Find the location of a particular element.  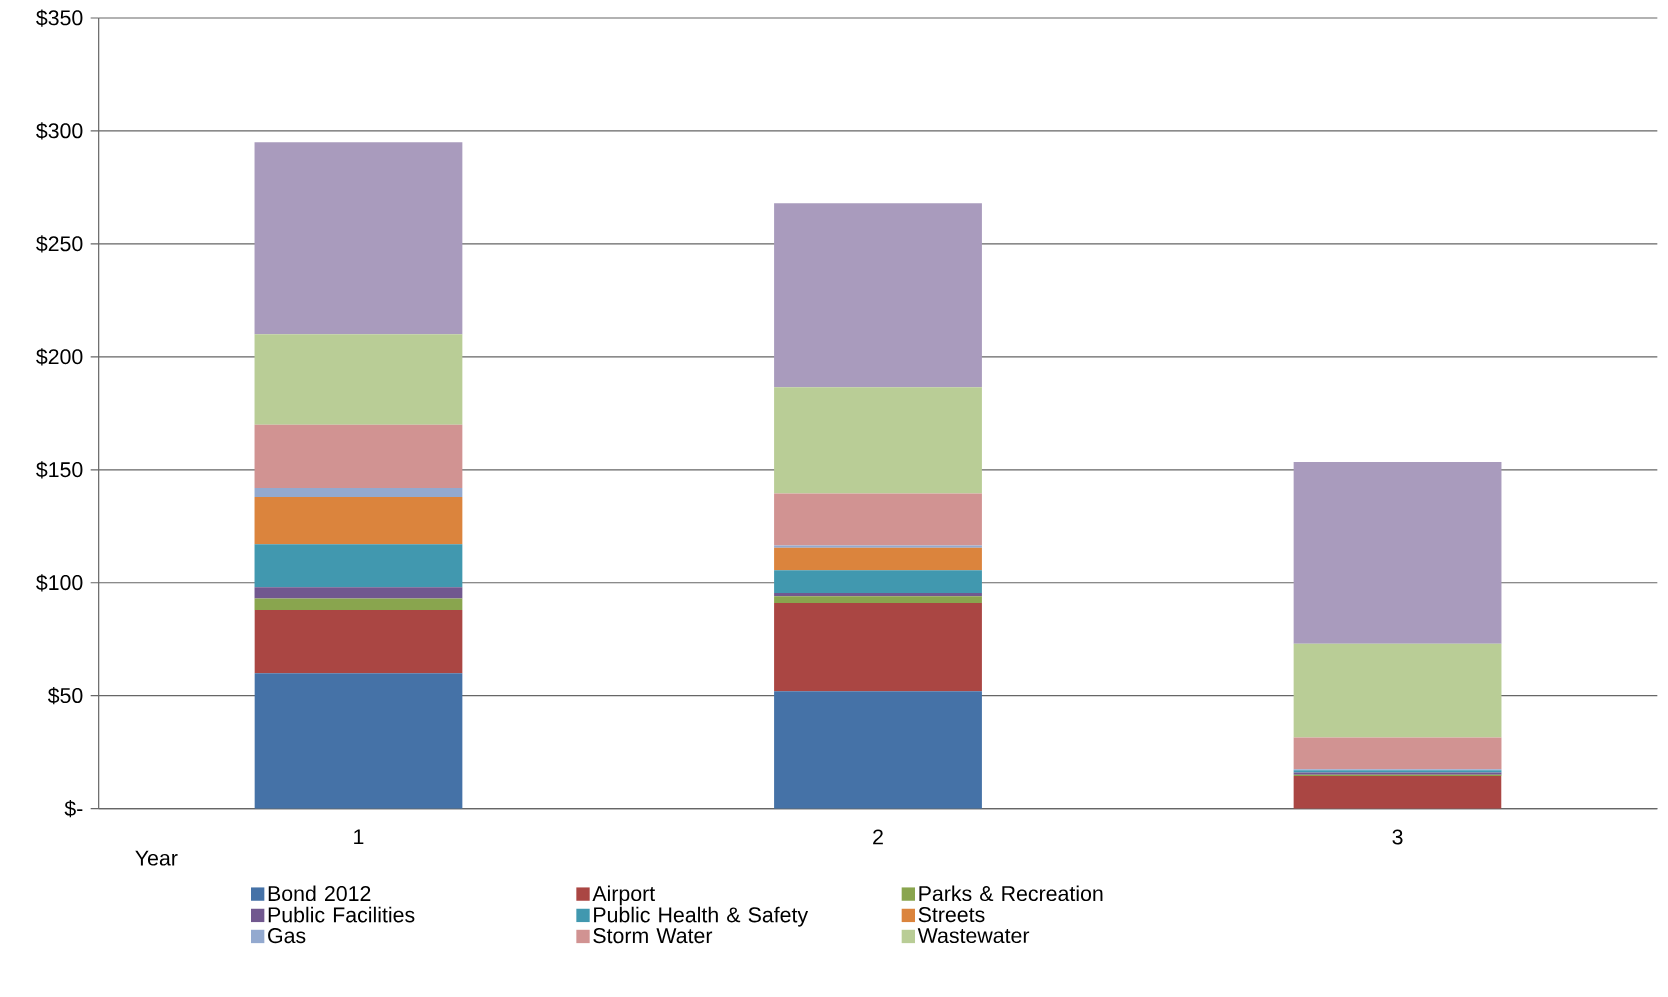

y-tick-label: $300 is located at coordinates (59, 131).